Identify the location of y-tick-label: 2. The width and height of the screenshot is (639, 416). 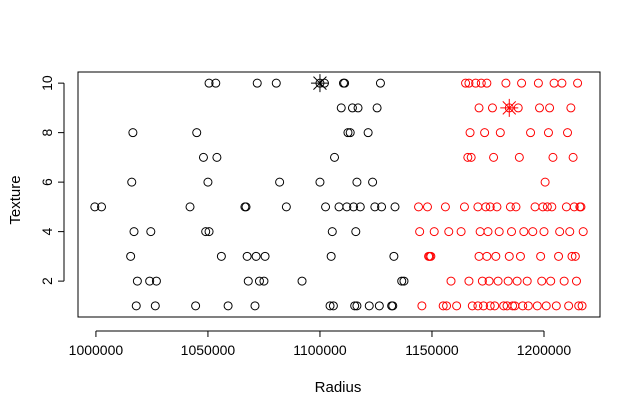
(47, 281).